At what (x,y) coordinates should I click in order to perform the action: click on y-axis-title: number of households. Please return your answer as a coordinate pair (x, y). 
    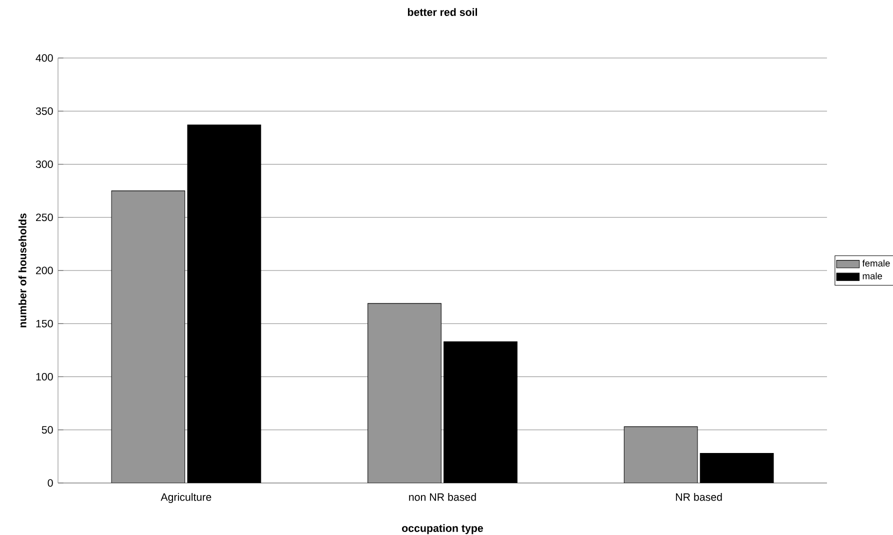
    Looking at the image, I should click on (22, 270).